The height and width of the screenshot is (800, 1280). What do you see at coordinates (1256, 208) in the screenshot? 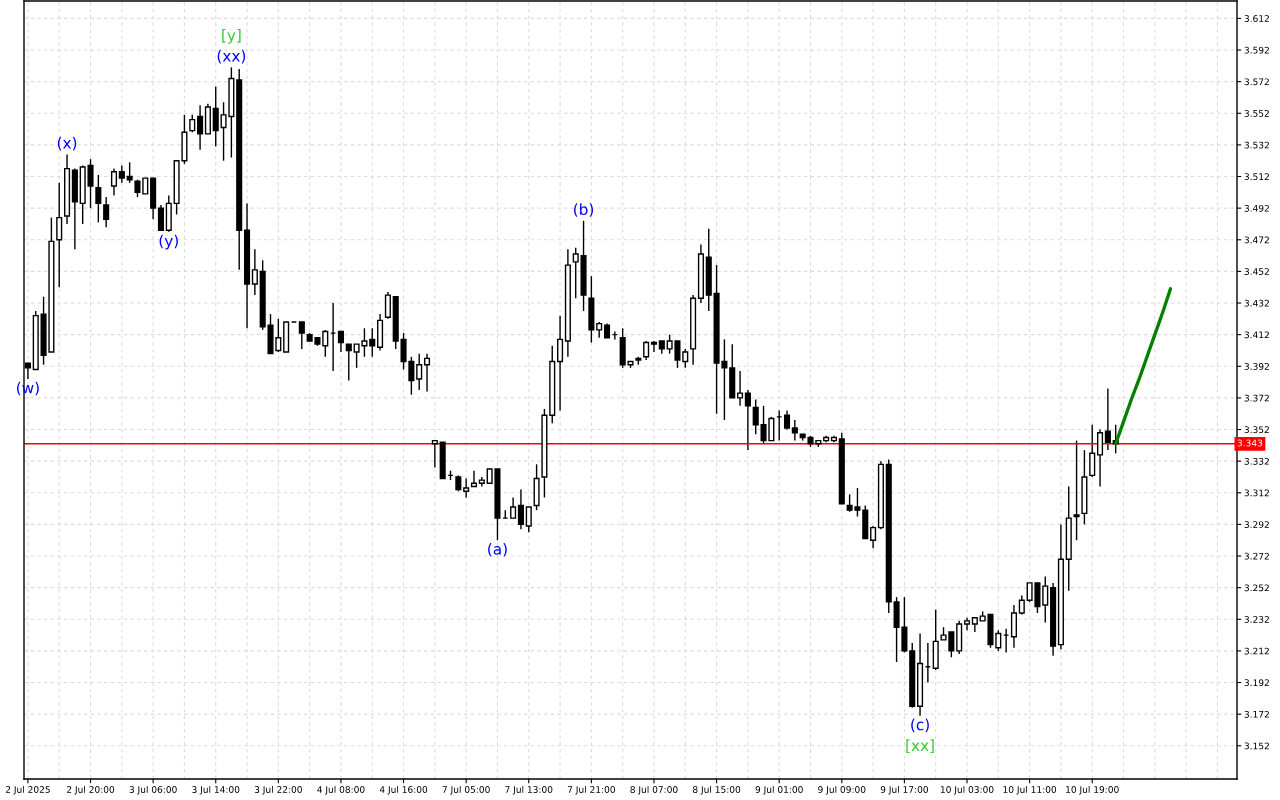
I see `y-tick-label: 3.492` at bounding box center [1256, 208].